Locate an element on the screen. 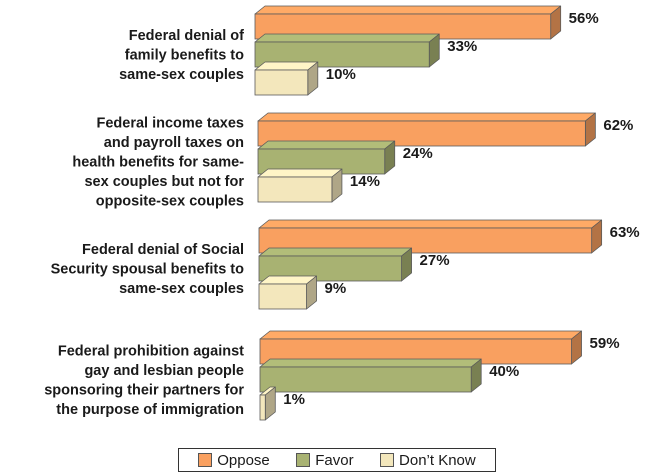 This screenshot has width=672, height=476. category-label-2-line-5: opposite-sex couples is located at coordinates (170, 202).